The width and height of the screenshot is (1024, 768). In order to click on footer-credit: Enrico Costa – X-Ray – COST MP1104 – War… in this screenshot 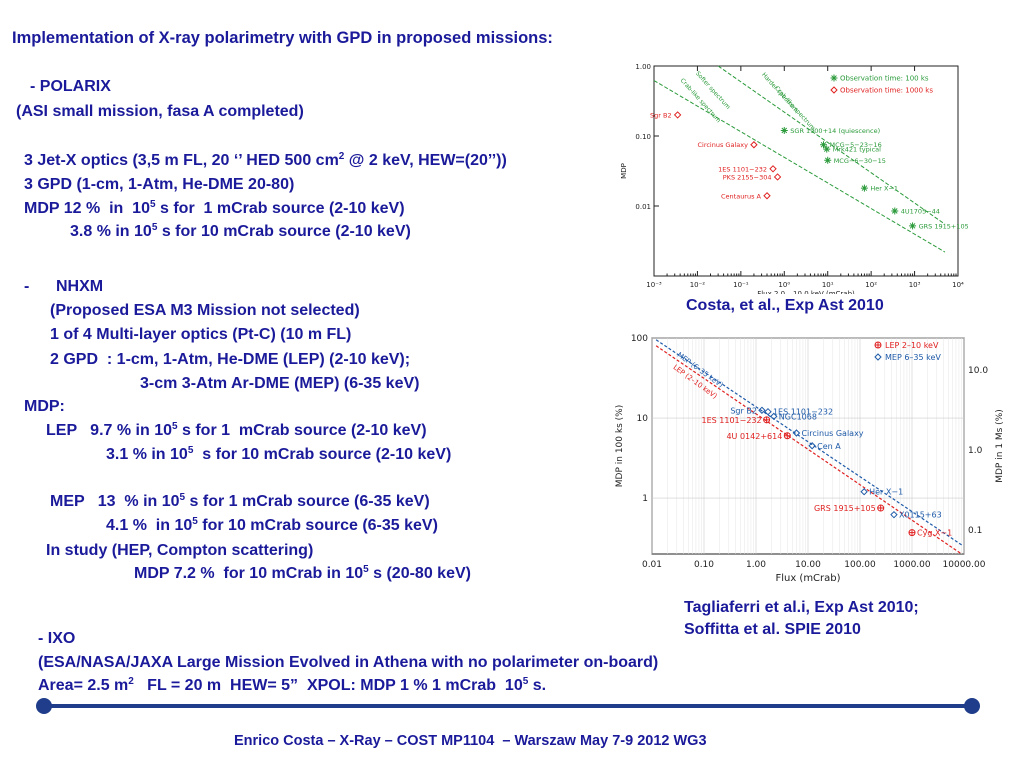, I will do `click(470, 741)`.